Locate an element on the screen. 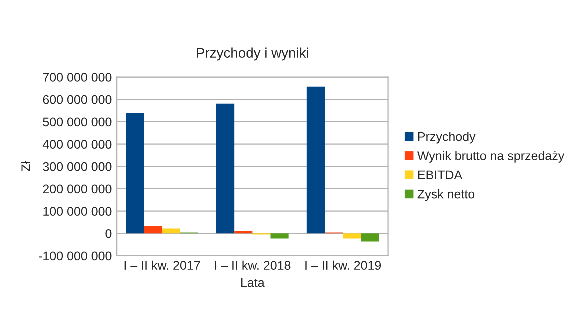  x-tick-label: I – II kw. 2017 is located at coordinates (162, 265).